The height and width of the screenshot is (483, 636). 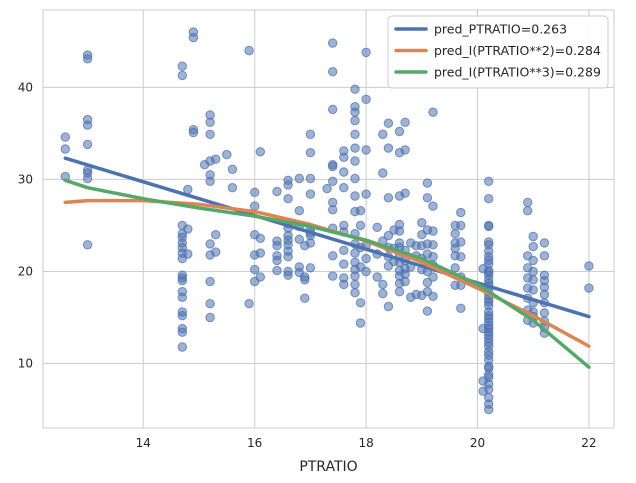 What do you see at coordinates (25, 179) in the screenshot?
I see `y-tick-label: 30` at bounding box center [25, 179].